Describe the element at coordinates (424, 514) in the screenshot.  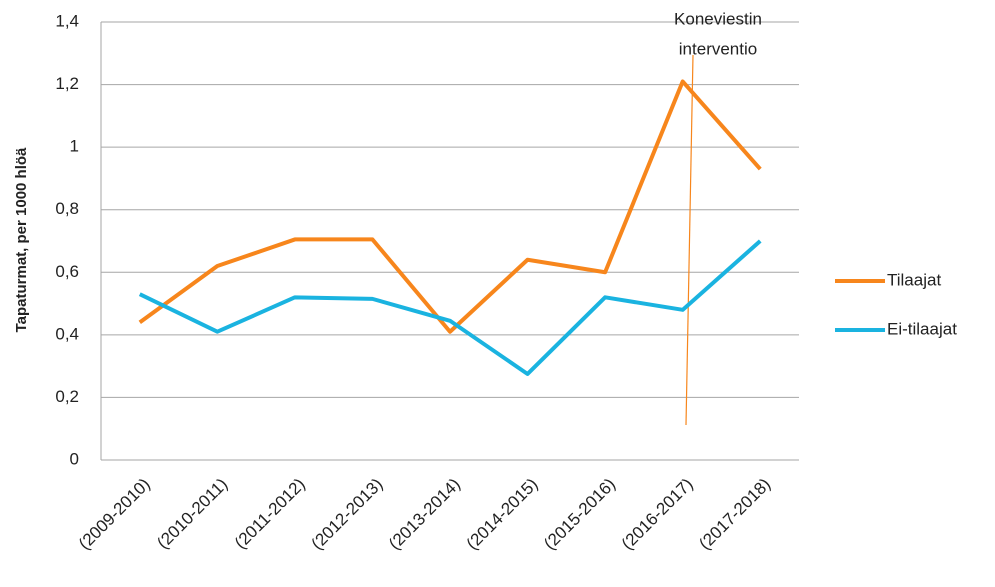
I see `x-tick-label: (2013-2014)` at that location.